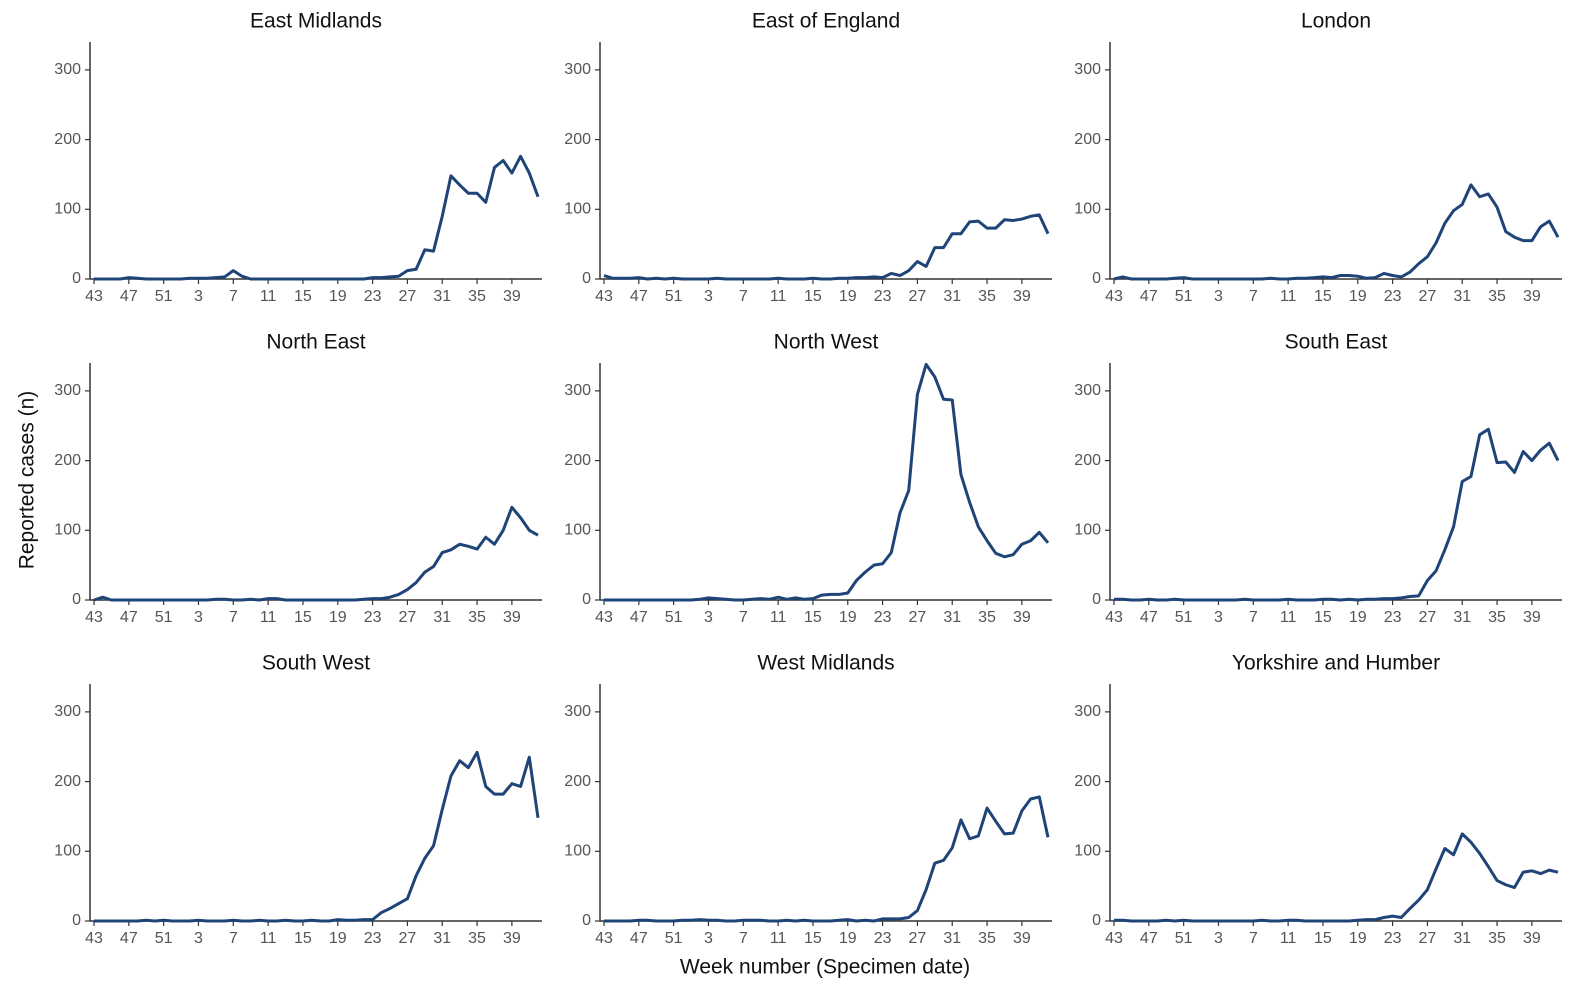  Describe the element at coordinates (825, 663) in the screenshot. I see `panel-title: West Midlands` at that location.